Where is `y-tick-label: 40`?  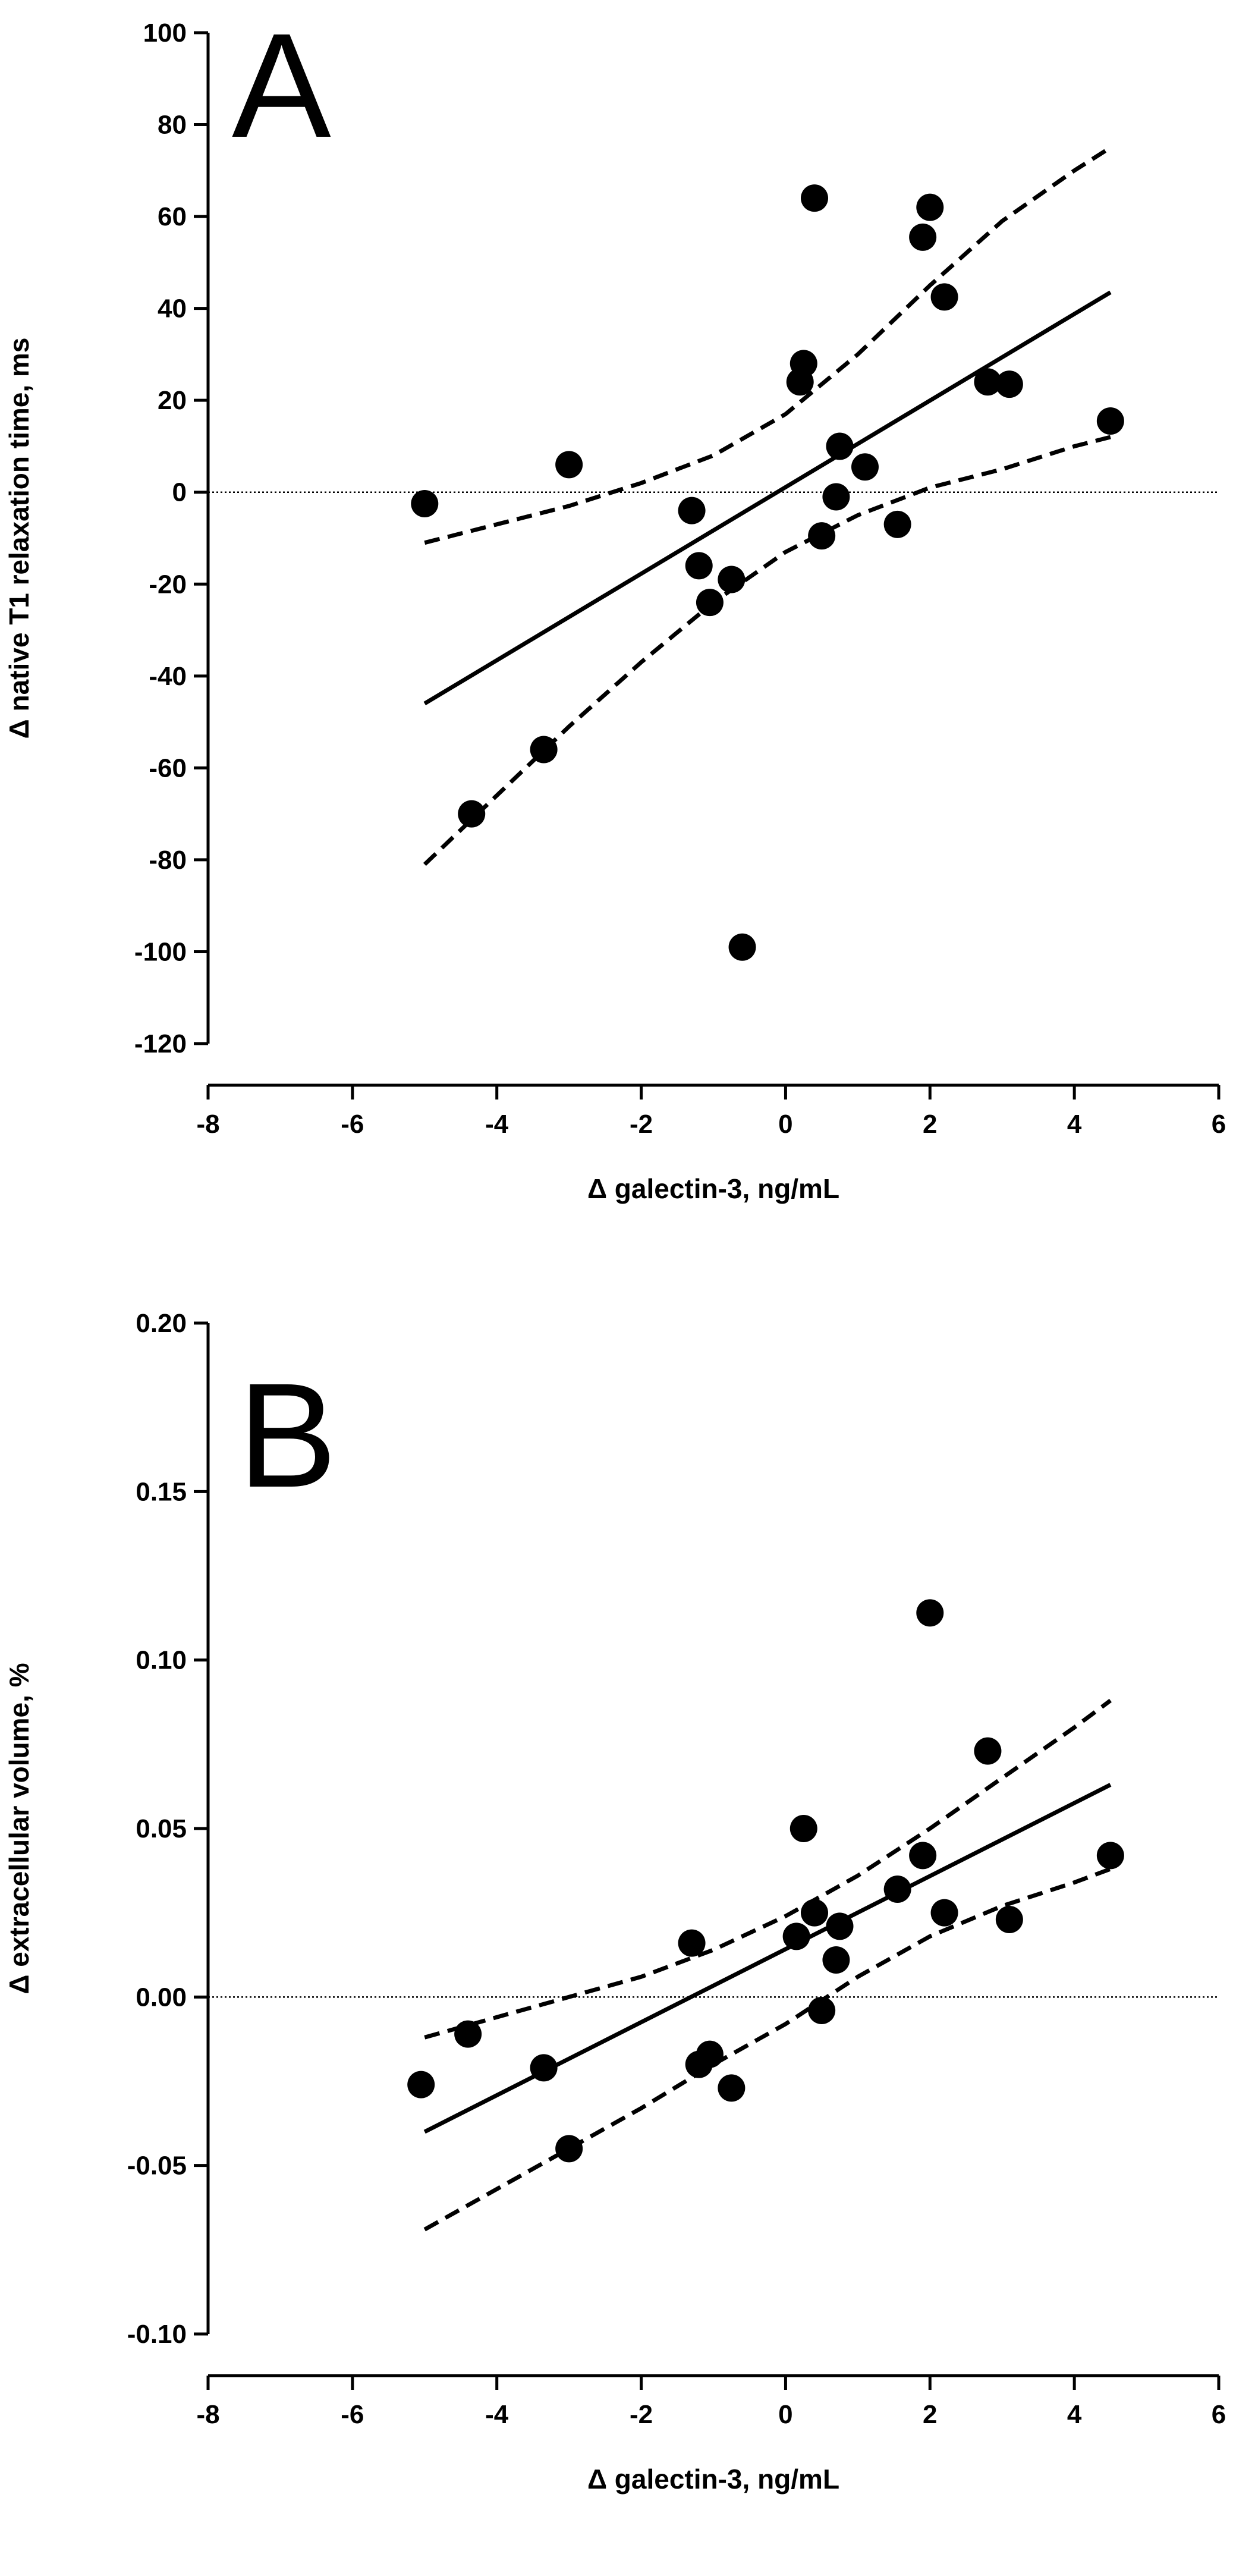 y-tick-label: 40 is located at coordinates (172, 308).